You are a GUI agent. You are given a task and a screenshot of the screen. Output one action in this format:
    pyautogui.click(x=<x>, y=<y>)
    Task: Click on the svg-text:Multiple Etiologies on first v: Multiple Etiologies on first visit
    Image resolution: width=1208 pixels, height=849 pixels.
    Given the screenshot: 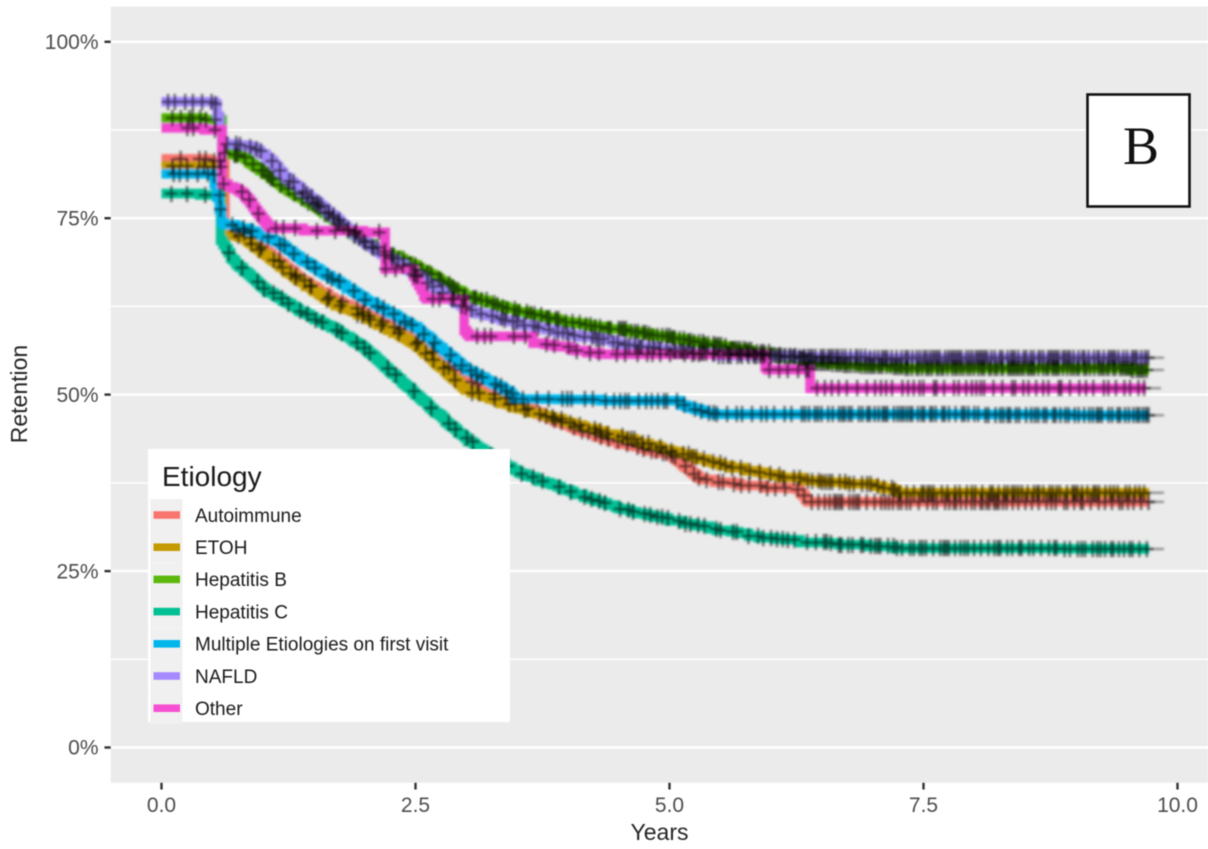 What is the action you would take?
    pyautogui.click(x=322, y=645)
    